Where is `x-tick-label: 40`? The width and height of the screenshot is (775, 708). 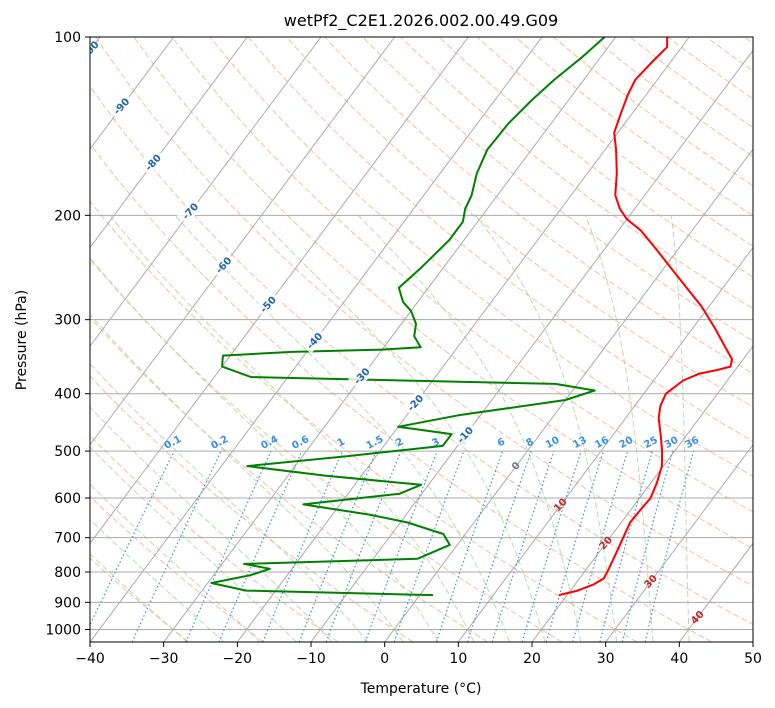
x-tick-label: 40 is located at coordinates (679, 659).